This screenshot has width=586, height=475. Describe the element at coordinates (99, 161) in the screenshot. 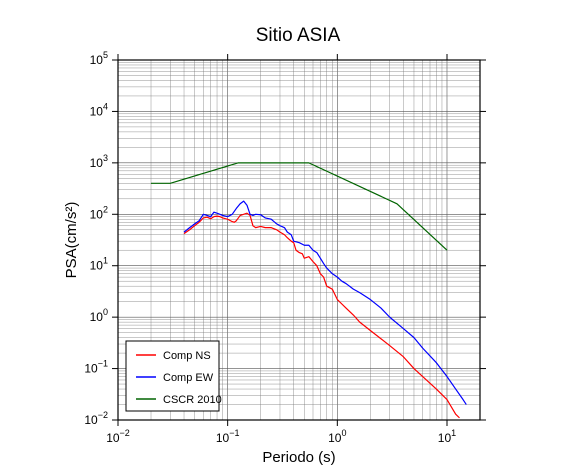

I see `y-tick-label: 10³` at that location.